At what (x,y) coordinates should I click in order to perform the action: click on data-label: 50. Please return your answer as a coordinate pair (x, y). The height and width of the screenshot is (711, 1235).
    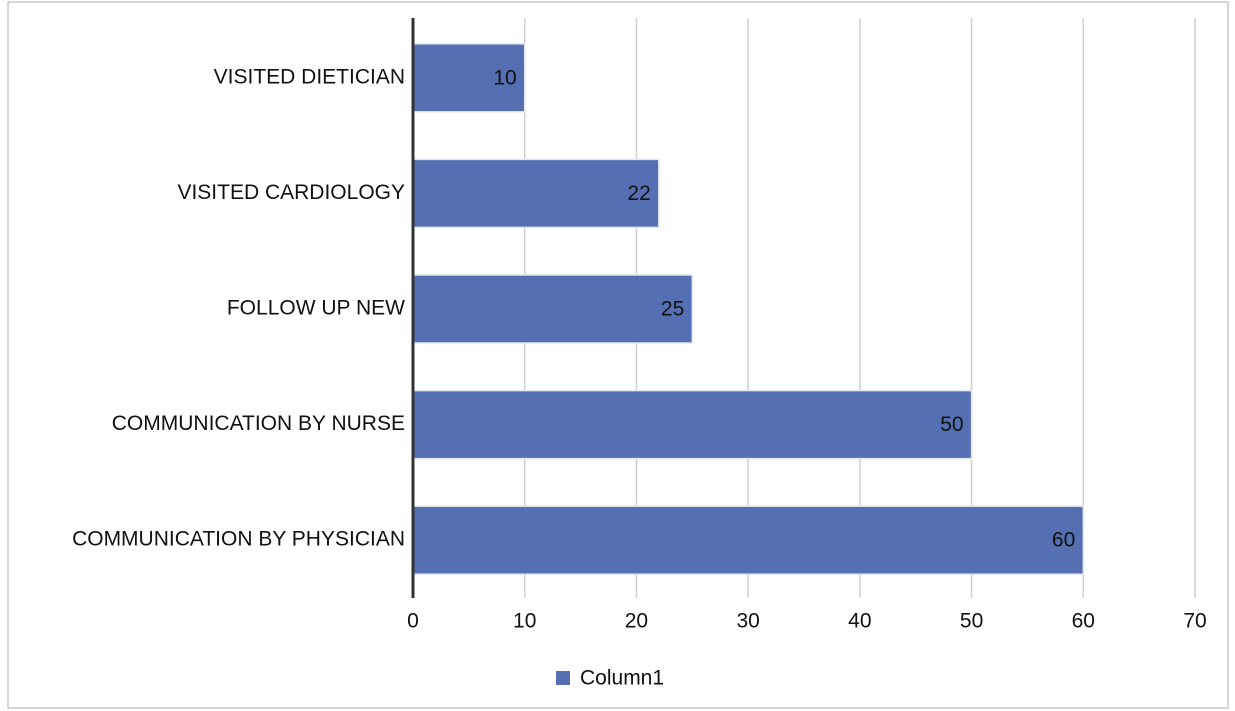
    Looking at the image, I should click on (951, 424).